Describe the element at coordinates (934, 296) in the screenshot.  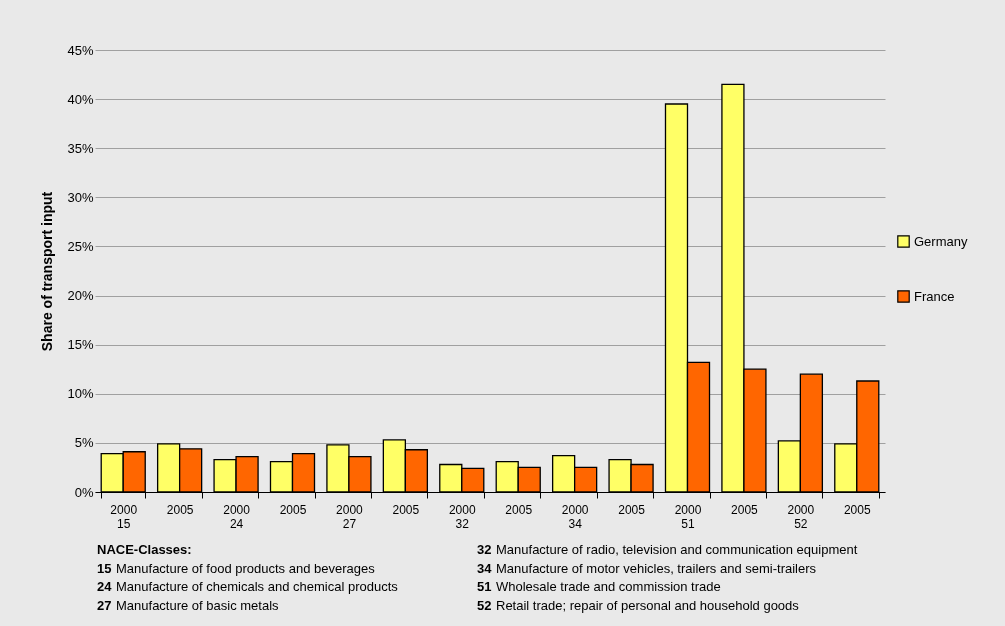
I see `legend-label: France` at that location.